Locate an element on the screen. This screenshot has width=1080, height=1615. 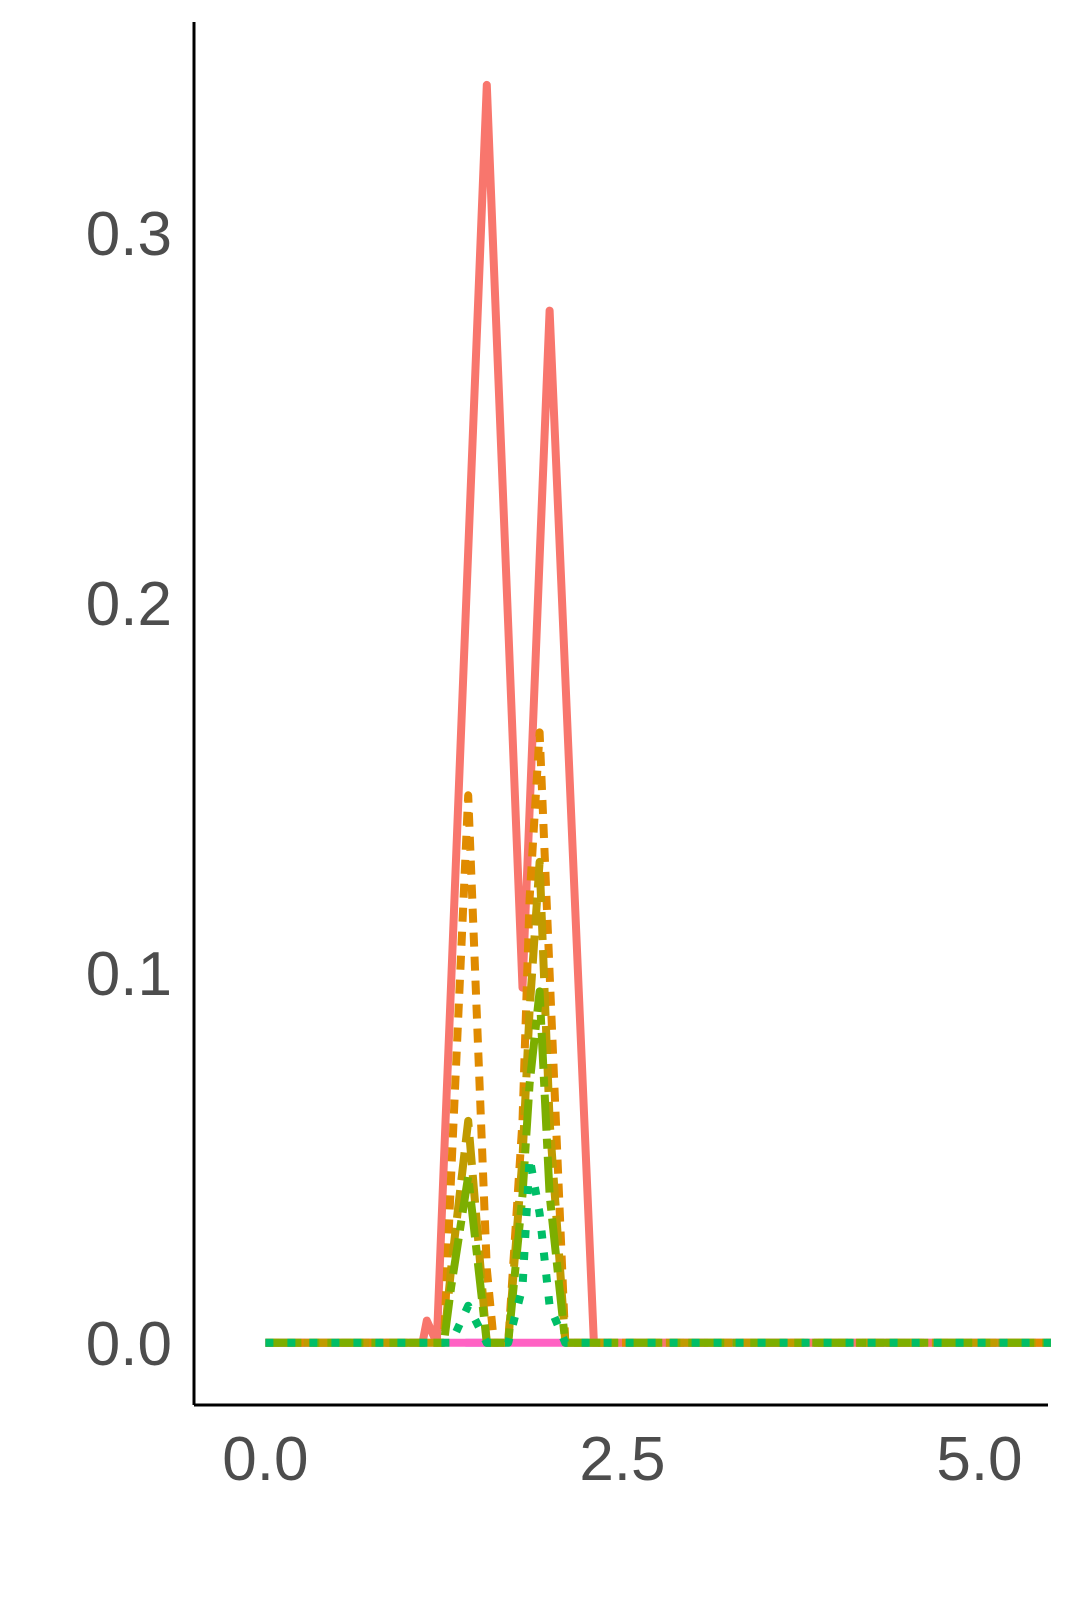
y-tick-label: 0.1 is located at coordinates (129, 974).